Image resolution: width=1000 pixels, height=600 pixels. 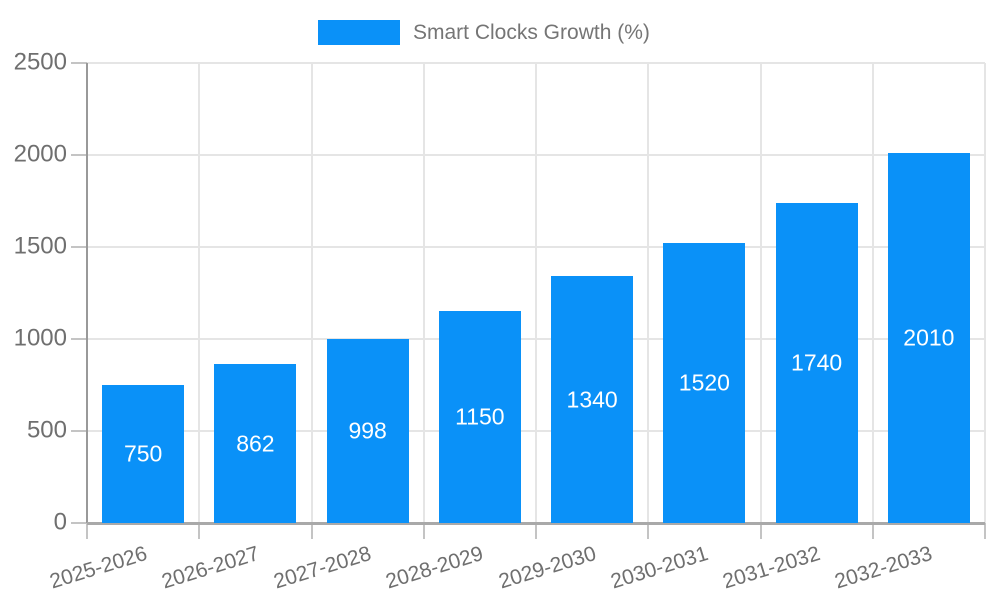 I want to click on chart-legend: Smart Clocks Growth (%), so click(x=484, y=32).